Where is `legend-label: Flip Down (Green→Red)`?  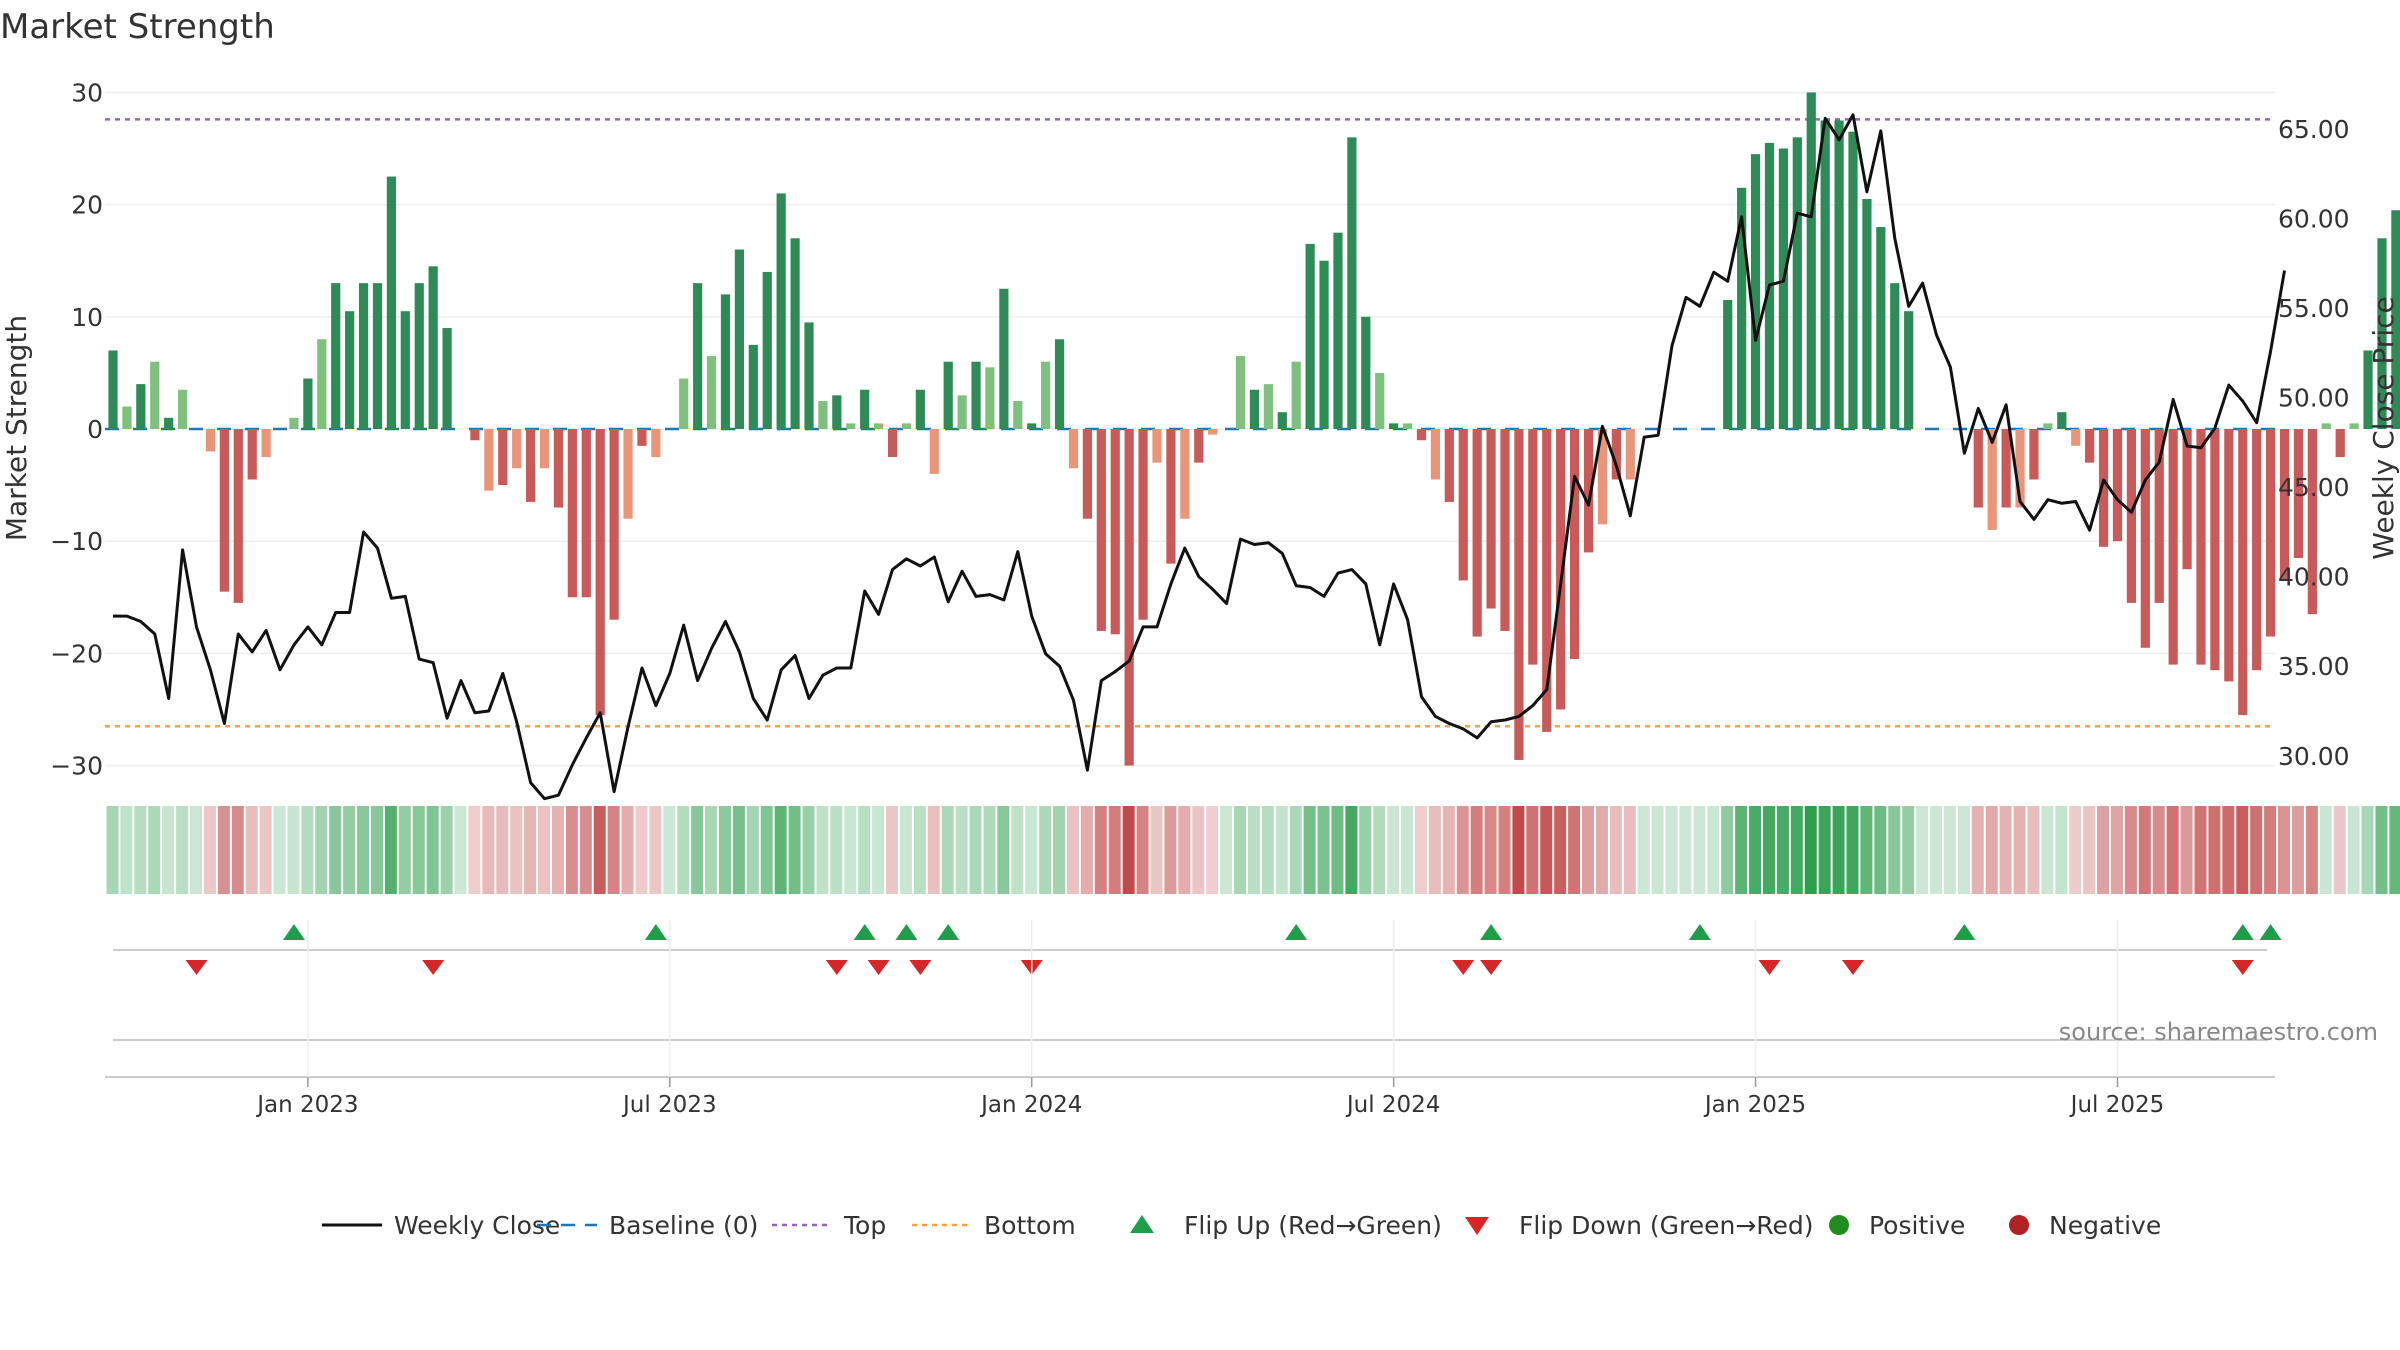
legend-label: Flip Down (Green→Red) is located at coordinates (1666, 1225).